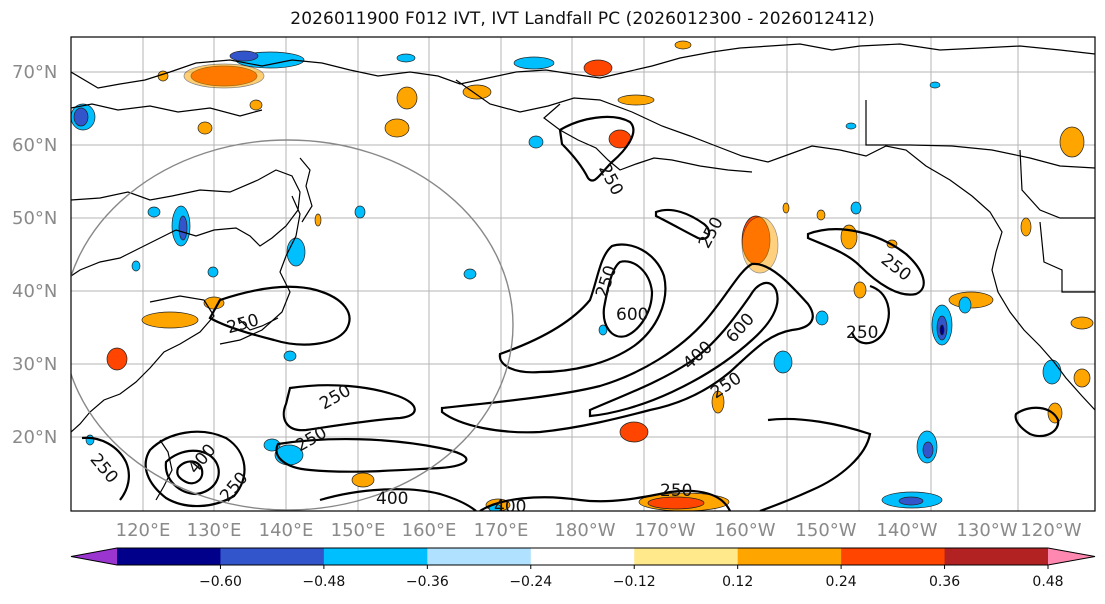  What do you see at coordinates (34, 145) in the screenshot?
I see `lat-label: 60°N` at bounding box center [34, 145].